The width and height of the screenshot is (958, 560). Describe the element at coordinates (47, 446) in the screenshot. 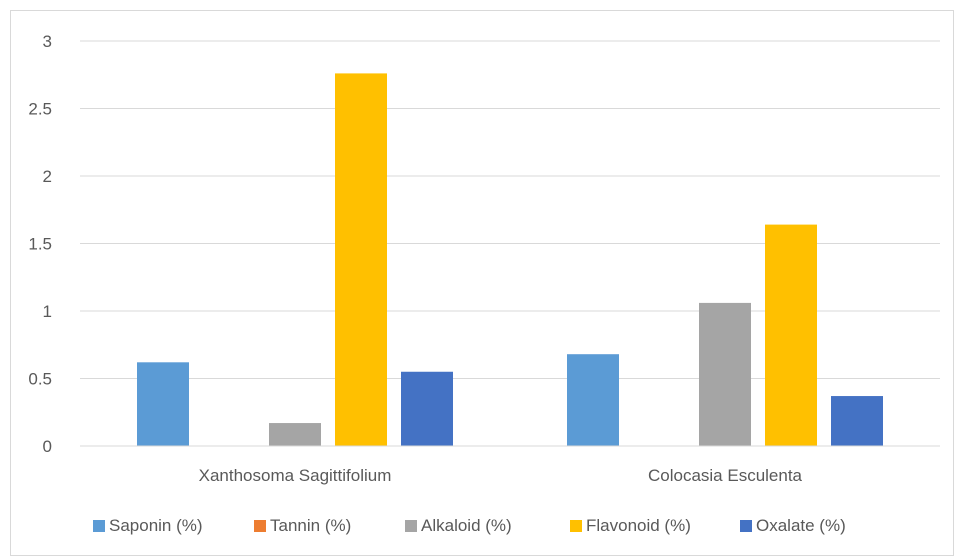

I see `y-tick-label: 0` at that location.